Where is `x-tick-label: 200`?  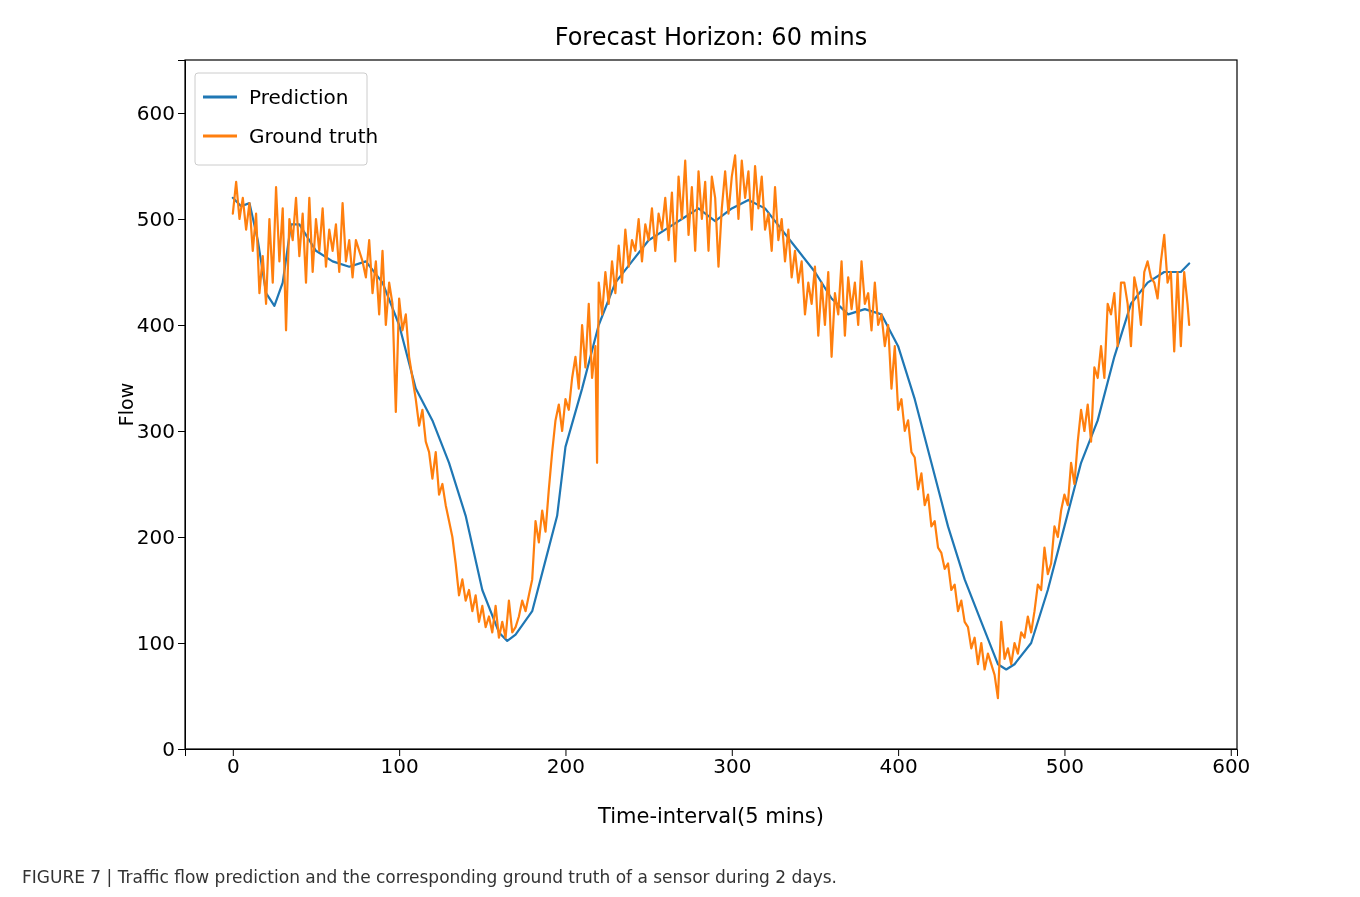
x-tick-label: 200 is located at coordinates (566, 766).